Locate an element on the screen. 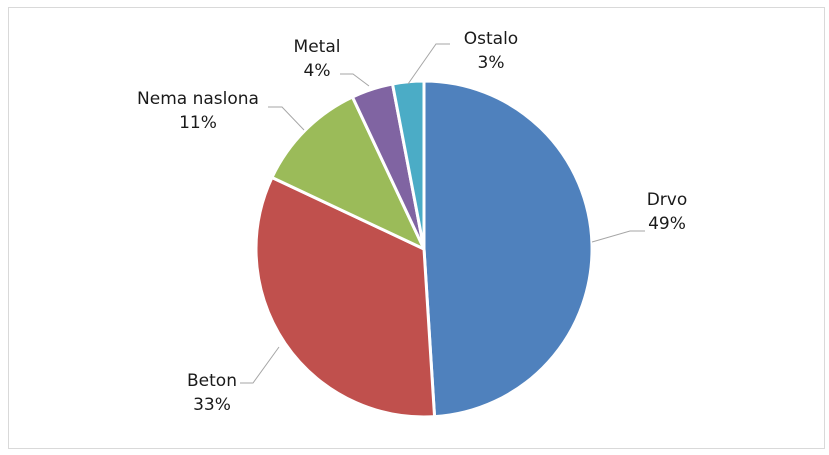  data-label-ostalo: Ostalo 3% is located at coordinates (491, 51).